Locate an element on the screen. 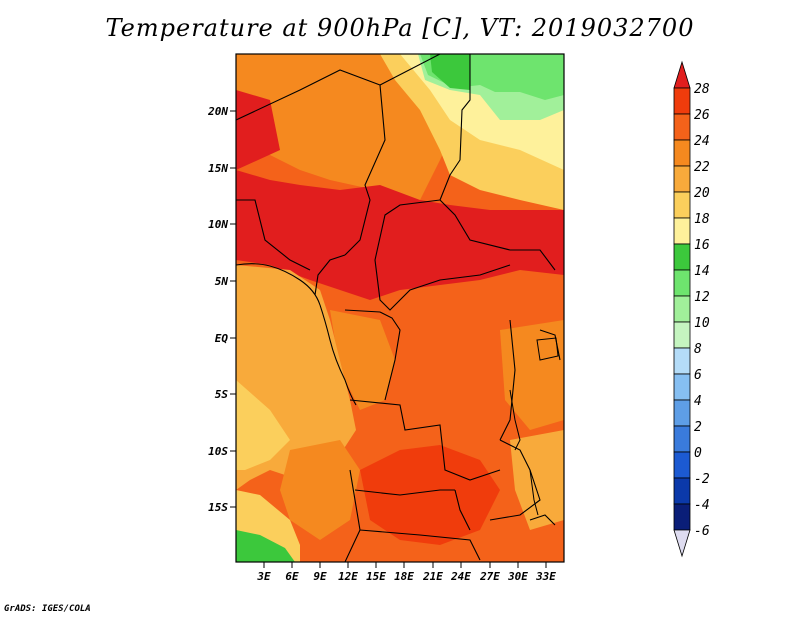  lake-outlines is located at coordinates (534, 426).